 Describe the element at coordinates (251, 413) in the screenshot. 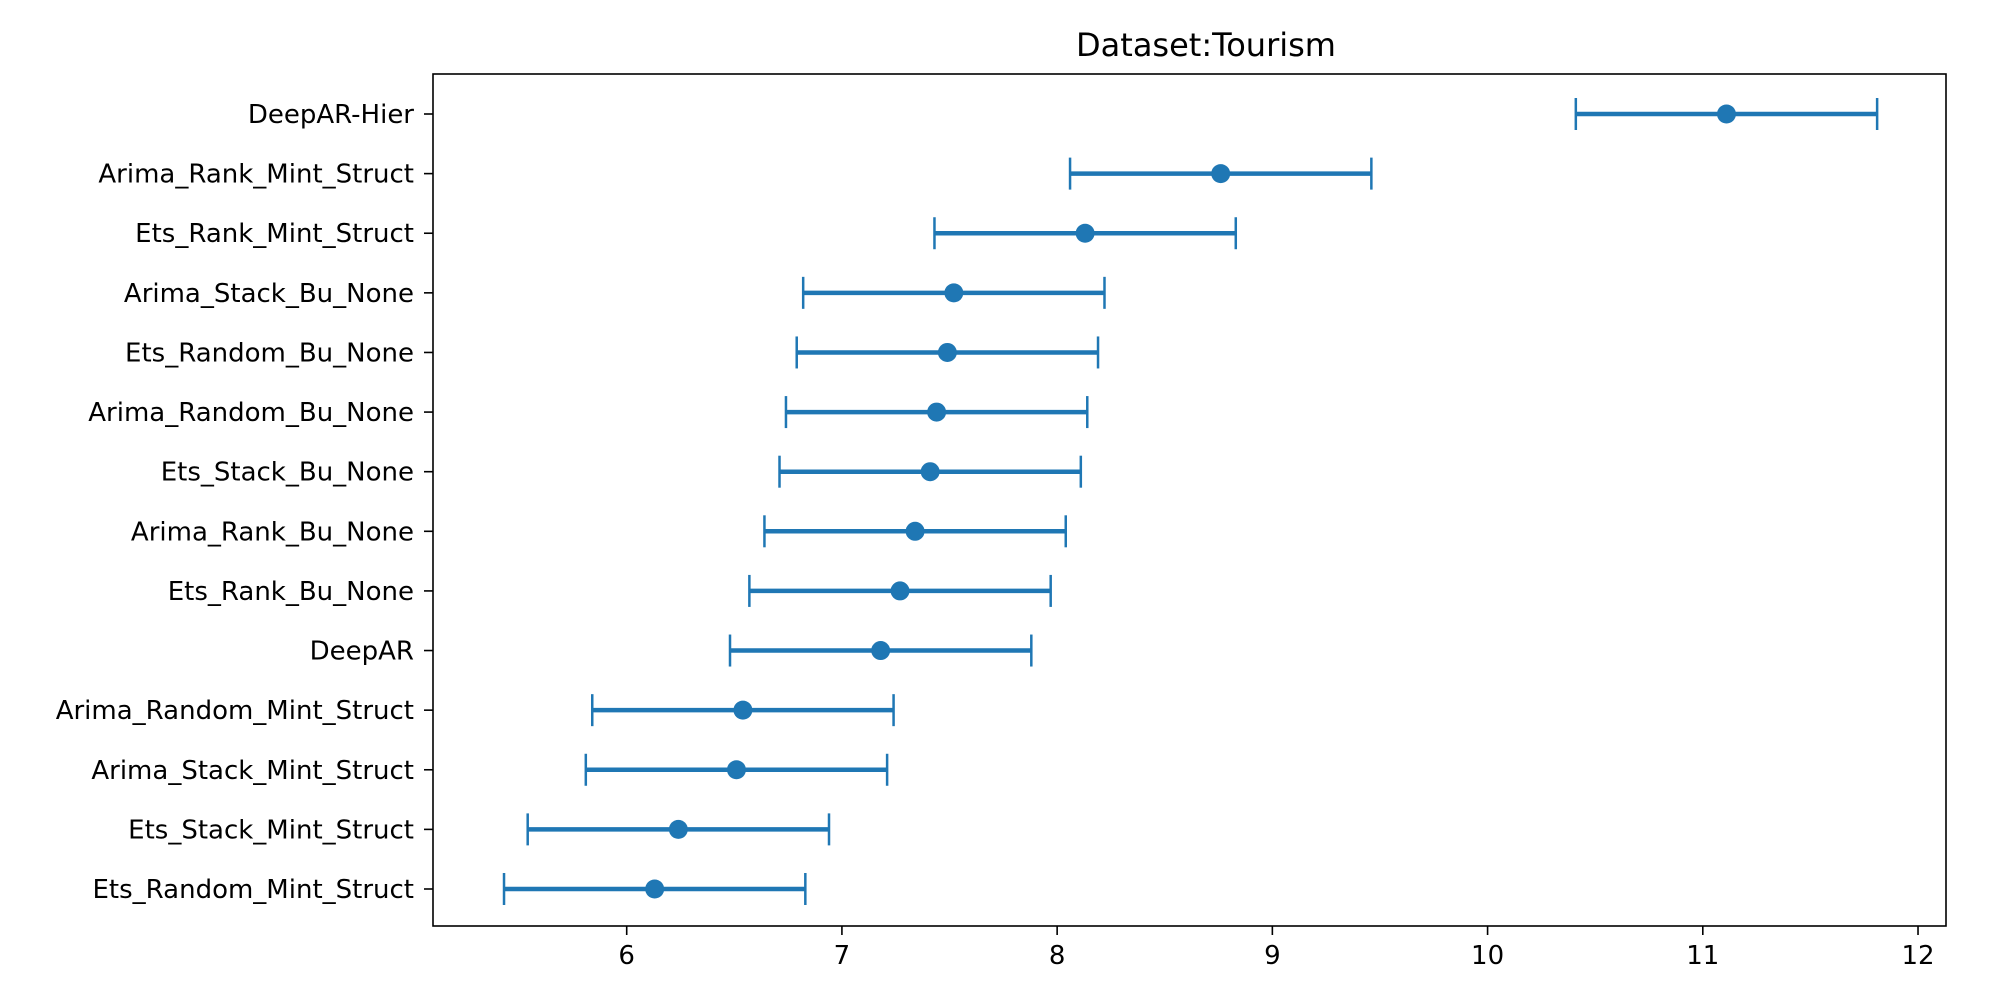

I see `y-tick-label: Arima_Random_Bu_None` at that location.